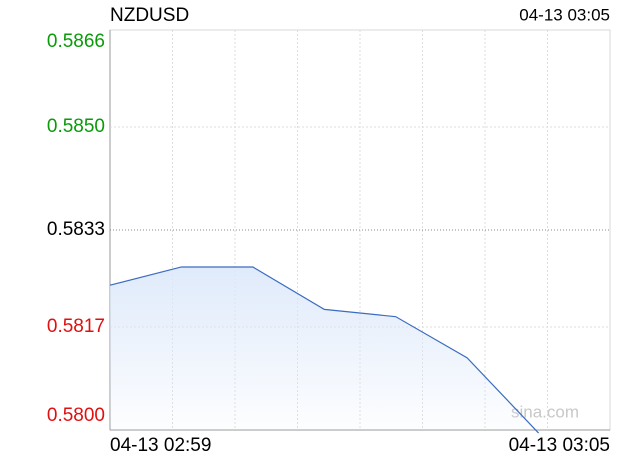 The width and height of the screenshot is (620, 460). Describe the element at coordinates (545, 411) in the screenshot. I see `watermark: sina.com` at that location.